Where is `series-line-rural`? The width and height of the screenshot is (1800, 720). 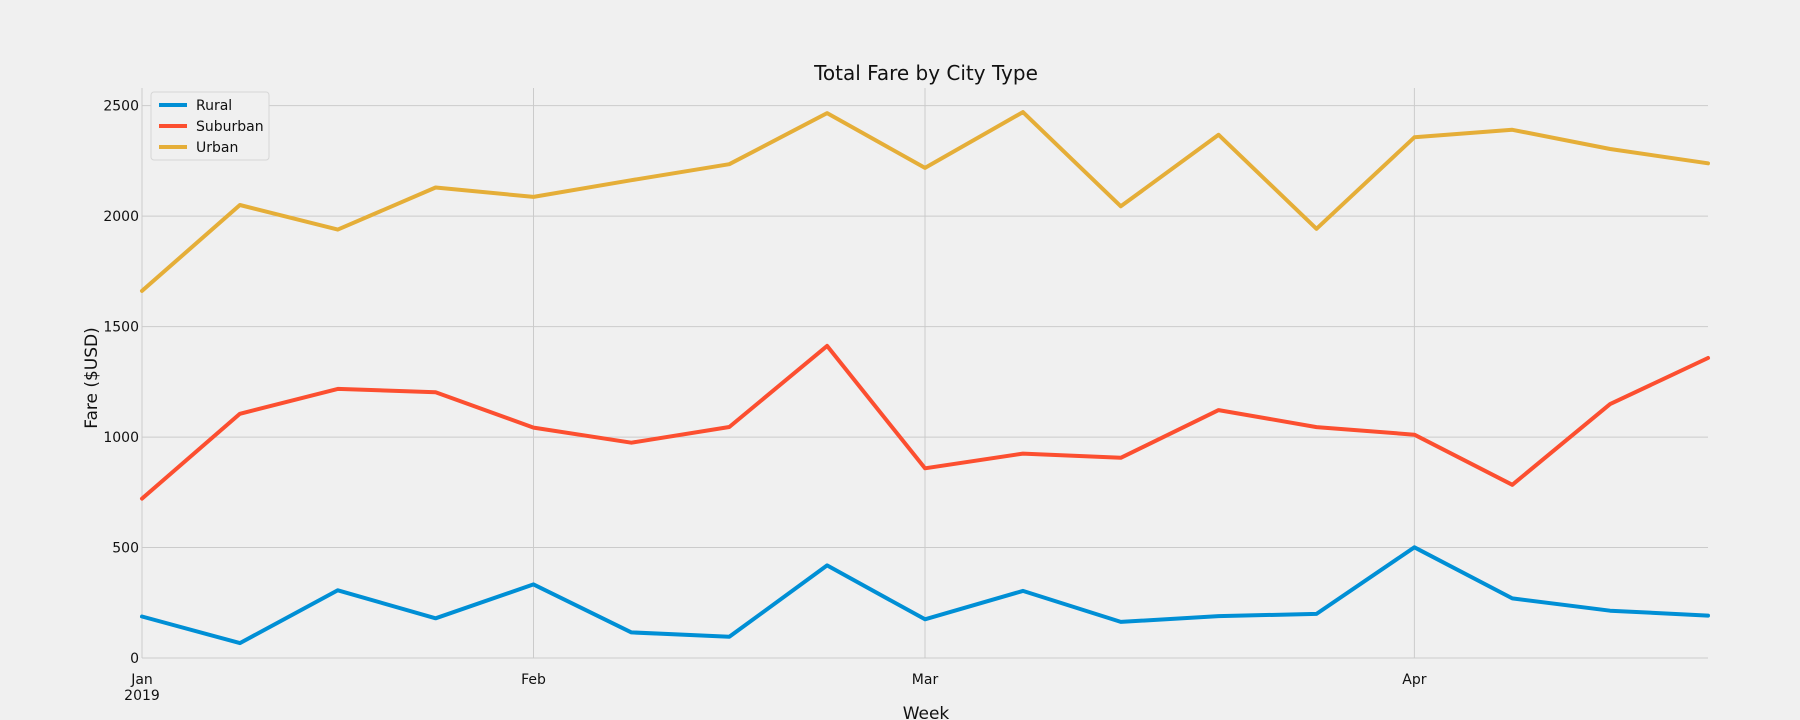
series-line-rural is located at coordinates (925, 595).